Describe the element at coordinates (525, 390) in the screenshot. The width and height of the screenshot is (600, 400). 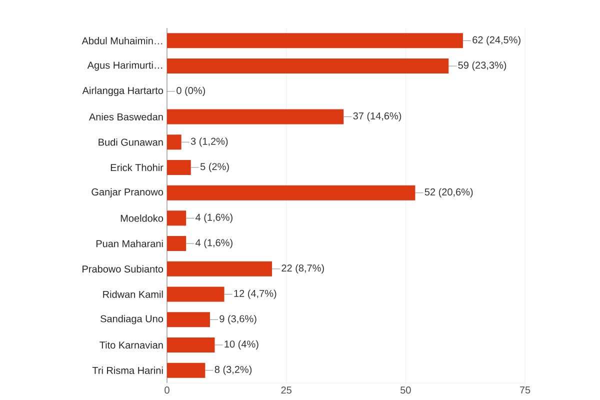
I see `x-tick-label: 75` at that location.